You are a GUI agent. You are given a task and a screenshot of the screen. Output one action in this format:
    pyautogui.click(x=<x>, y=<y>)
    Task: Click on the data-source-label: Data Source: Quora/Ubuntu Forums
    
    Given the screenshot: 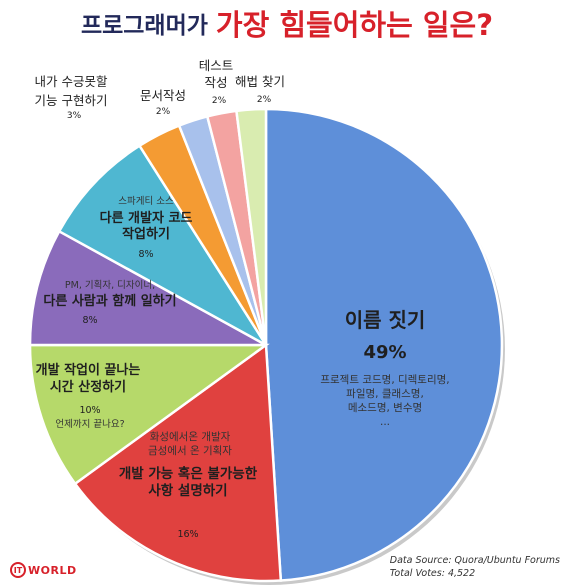 What is the action you would take?
    pyautogui.click(x=474, y=560)
    